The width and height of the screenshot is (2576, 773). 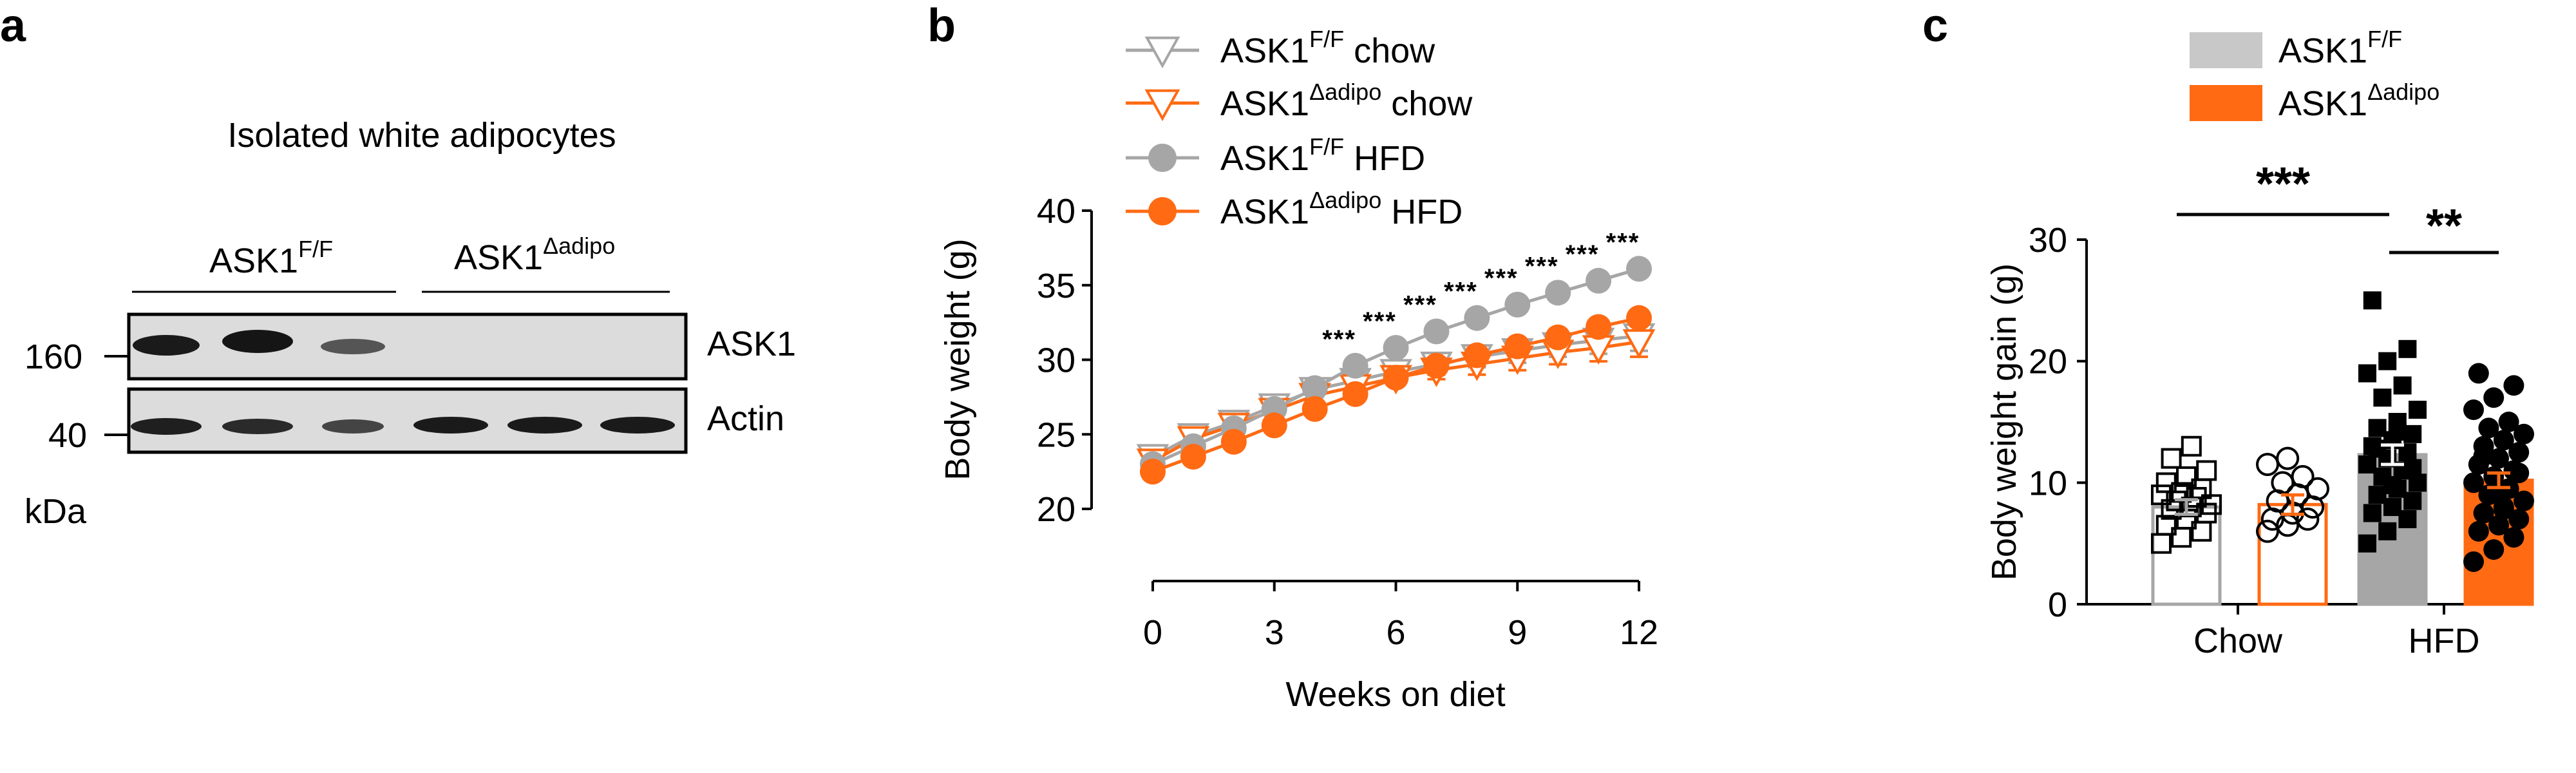 I want to click on bar-chart-y-axis-label: Body weight gain (g), so click(x=2004, y=421).